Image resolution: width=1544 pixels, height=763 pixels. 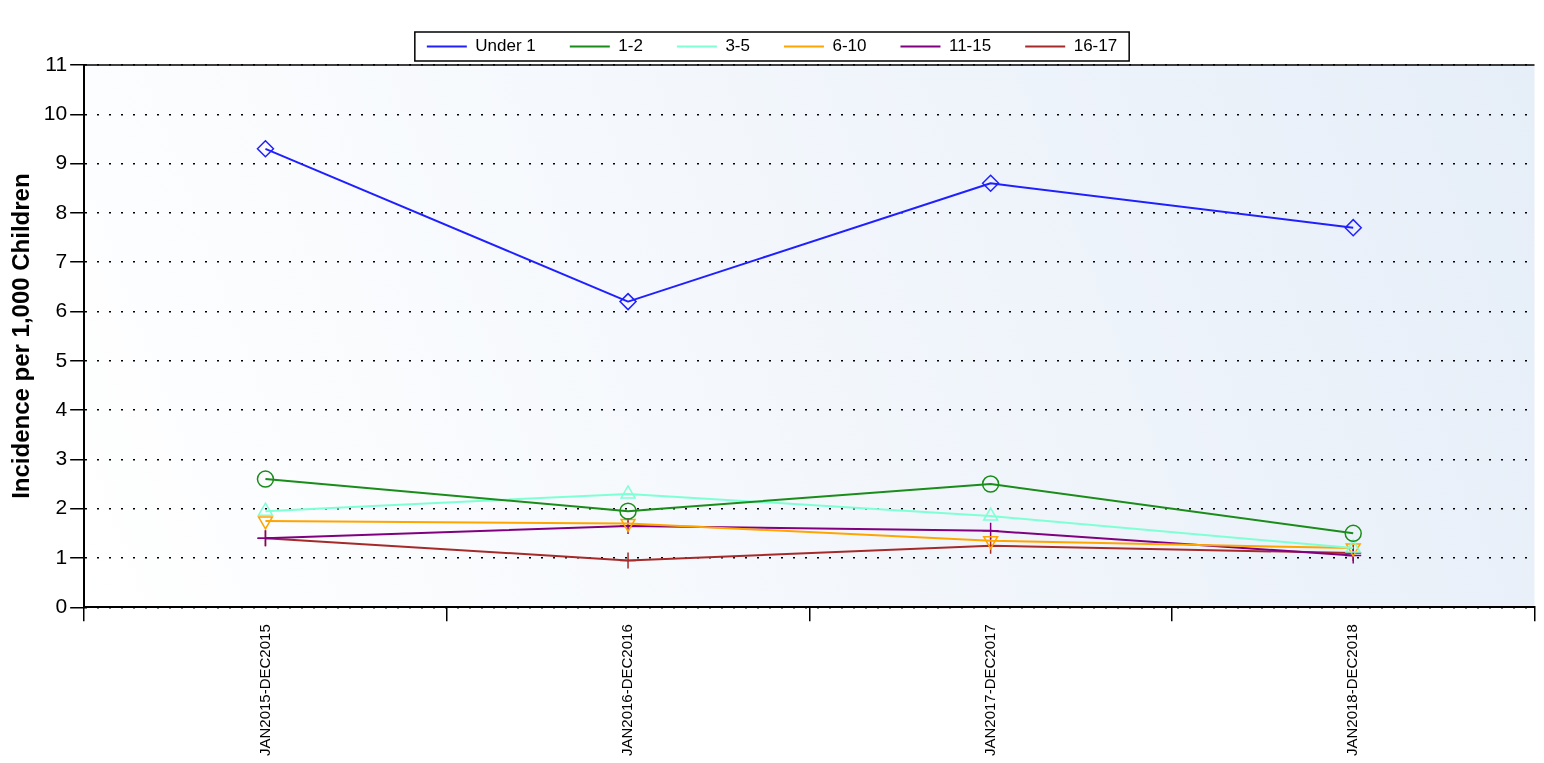 What do you see at coordinates (61, 260) in the screenshot?
I see `y-tick-label: 7` at bounding box center [61, 260].